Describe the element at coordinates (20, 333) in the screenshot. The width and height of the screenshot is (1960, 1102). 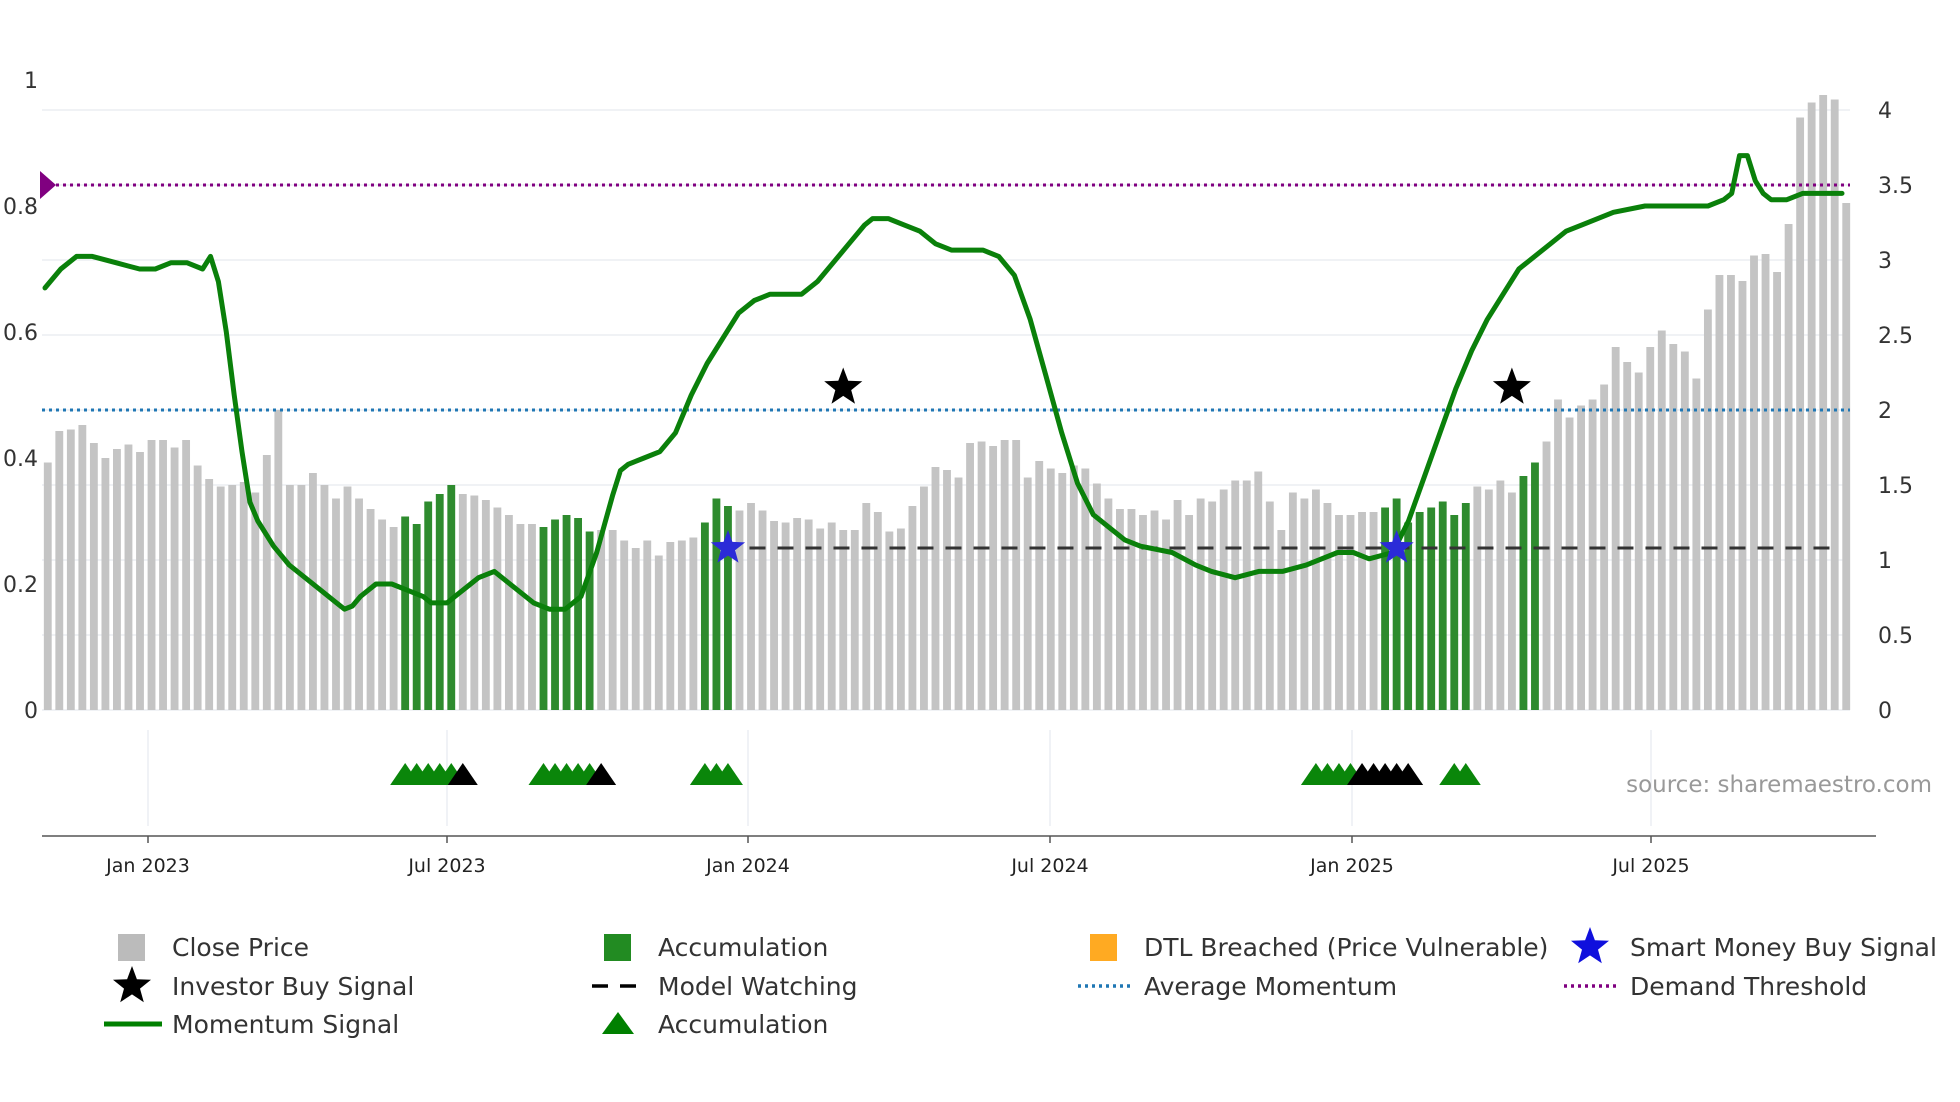
I see `left-axis-tick-label: 0.6` at that location.